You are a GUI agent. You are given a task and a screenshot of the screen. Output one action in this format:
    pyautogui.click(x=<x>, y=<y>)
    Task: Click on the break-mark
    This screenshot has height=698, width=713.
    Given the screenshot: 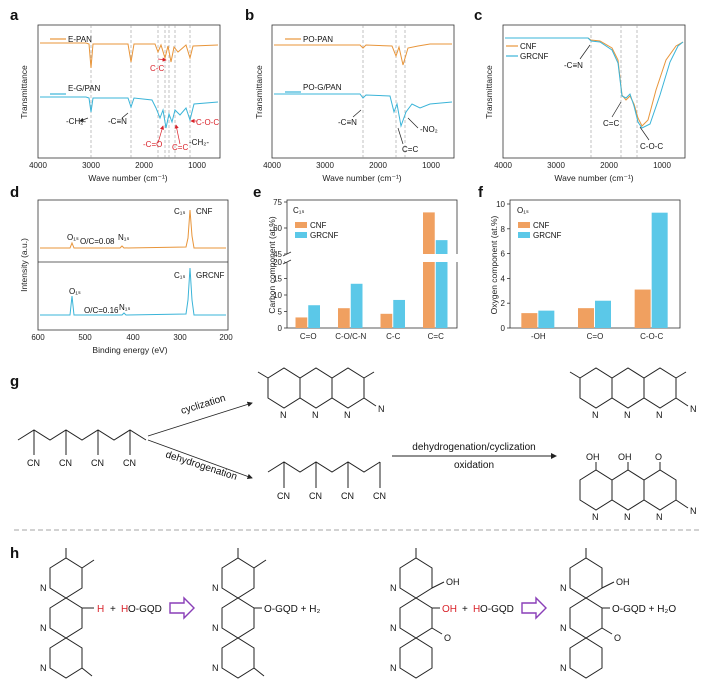 What is the action you would take?
    pyautogui.click(x=287, y=262)
    